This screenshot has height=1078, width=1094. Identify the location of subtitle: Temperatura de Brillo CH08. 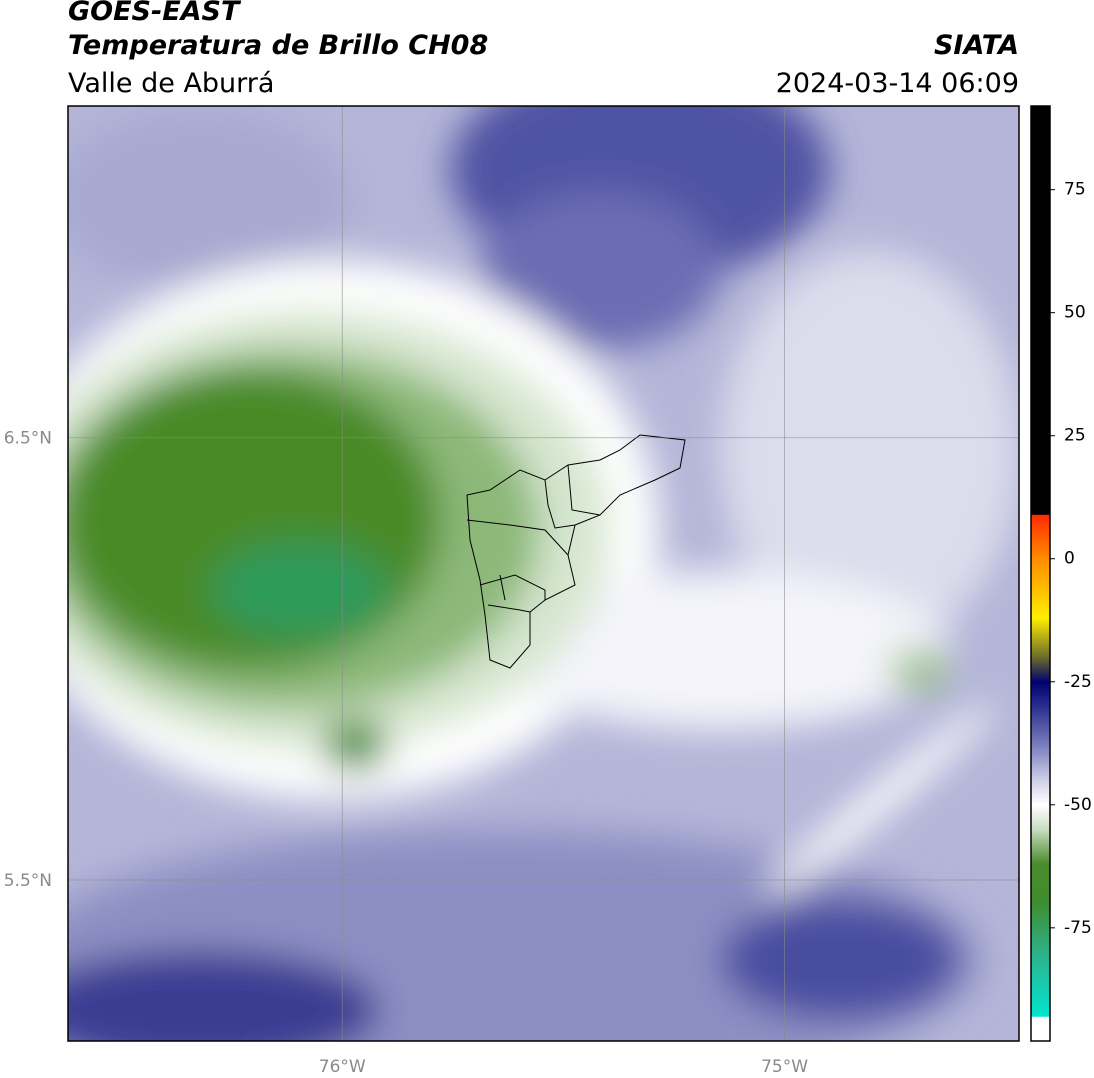
(278, 45).